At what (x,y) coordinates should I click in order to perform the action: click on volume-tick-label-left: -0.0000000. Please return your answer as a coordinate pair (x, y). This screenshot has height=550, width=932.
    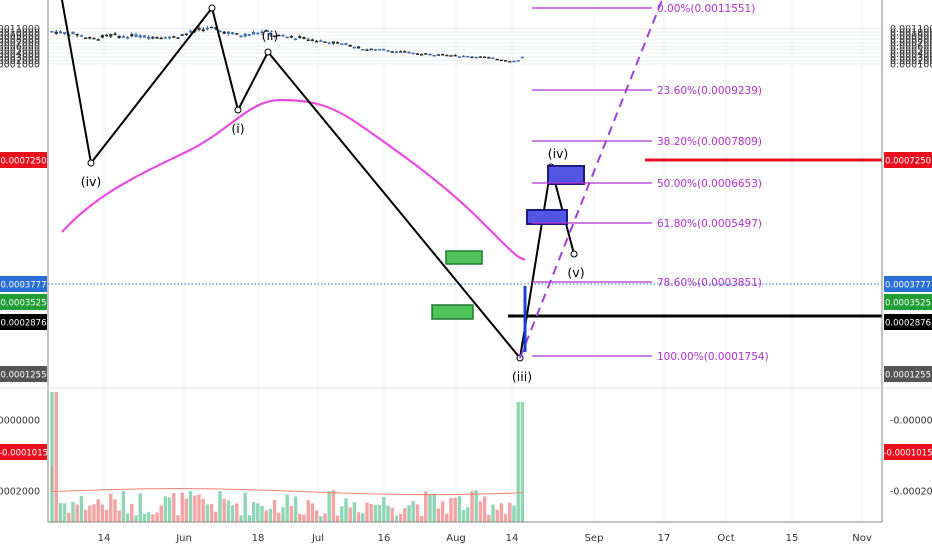
    Looking at the image, I should click on (20, 421).